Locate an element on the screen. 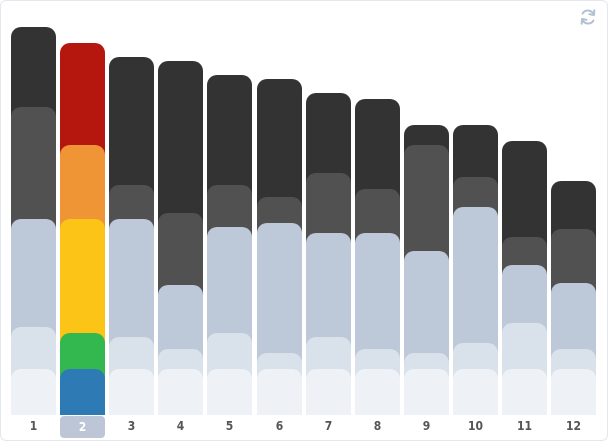 The width and height of the screenshot is (608, 441). x-tick-label: 3 is located at coordinates (131, 426).